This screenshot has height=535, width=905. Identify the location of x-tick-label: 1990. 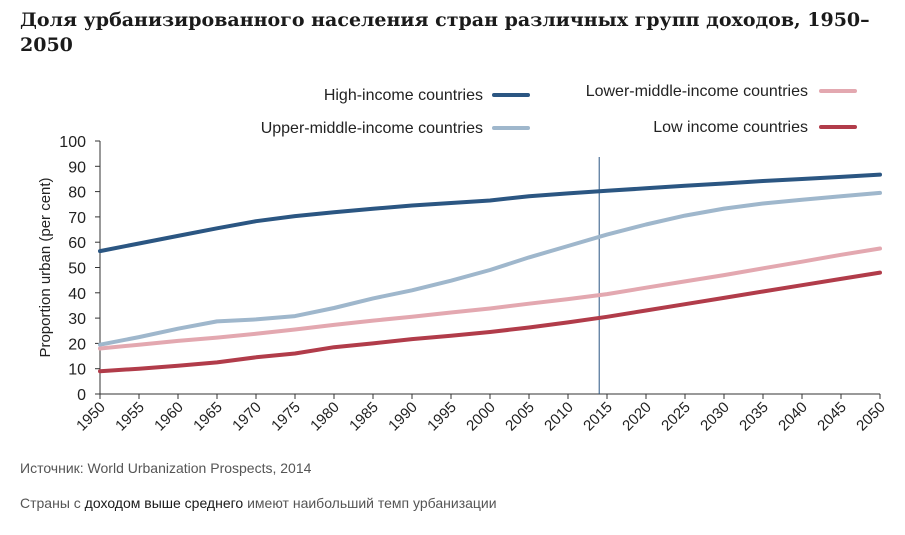
(403, 417).